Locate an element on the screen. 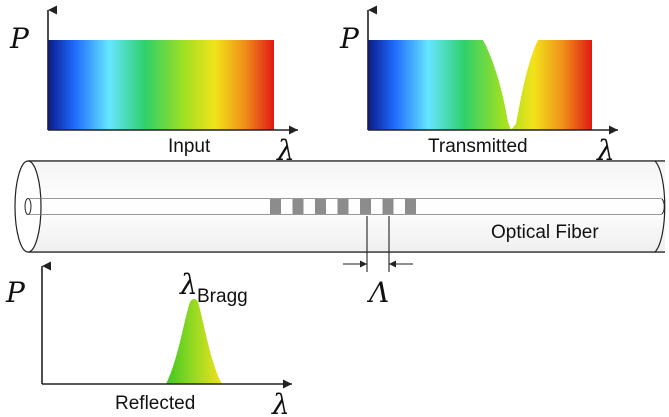 The image size is (669, 417). transmitted-y-label: P is located at coordinates (349, 38).